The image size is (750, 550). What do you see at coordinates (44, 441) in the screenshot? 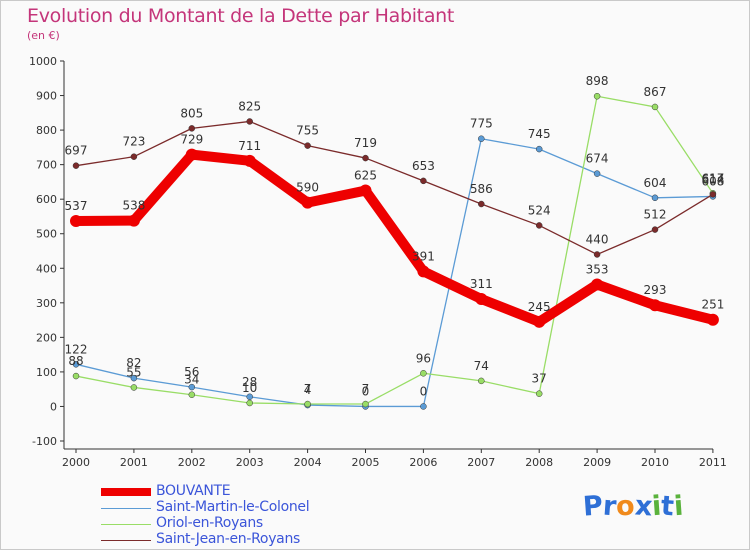
I see `y-tick-label: -100` at bounding box center [44, 441].